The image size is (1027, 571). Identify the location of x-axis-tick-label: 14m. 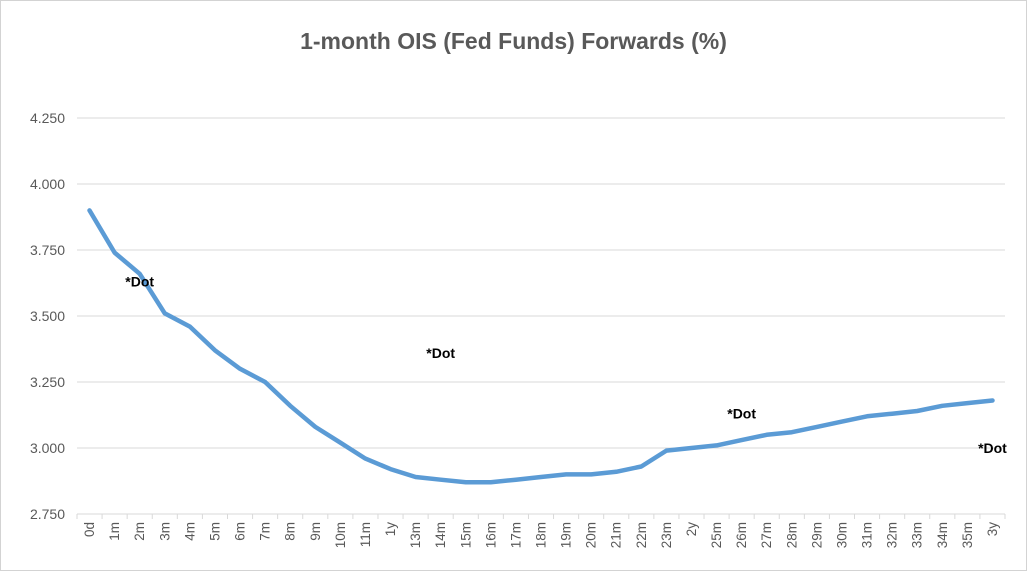
(440, 535).